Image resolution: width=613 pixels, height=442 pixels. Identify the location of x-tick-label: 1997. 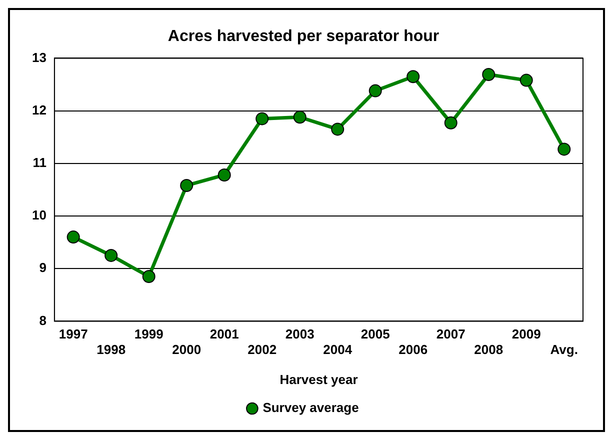
(73, 334).